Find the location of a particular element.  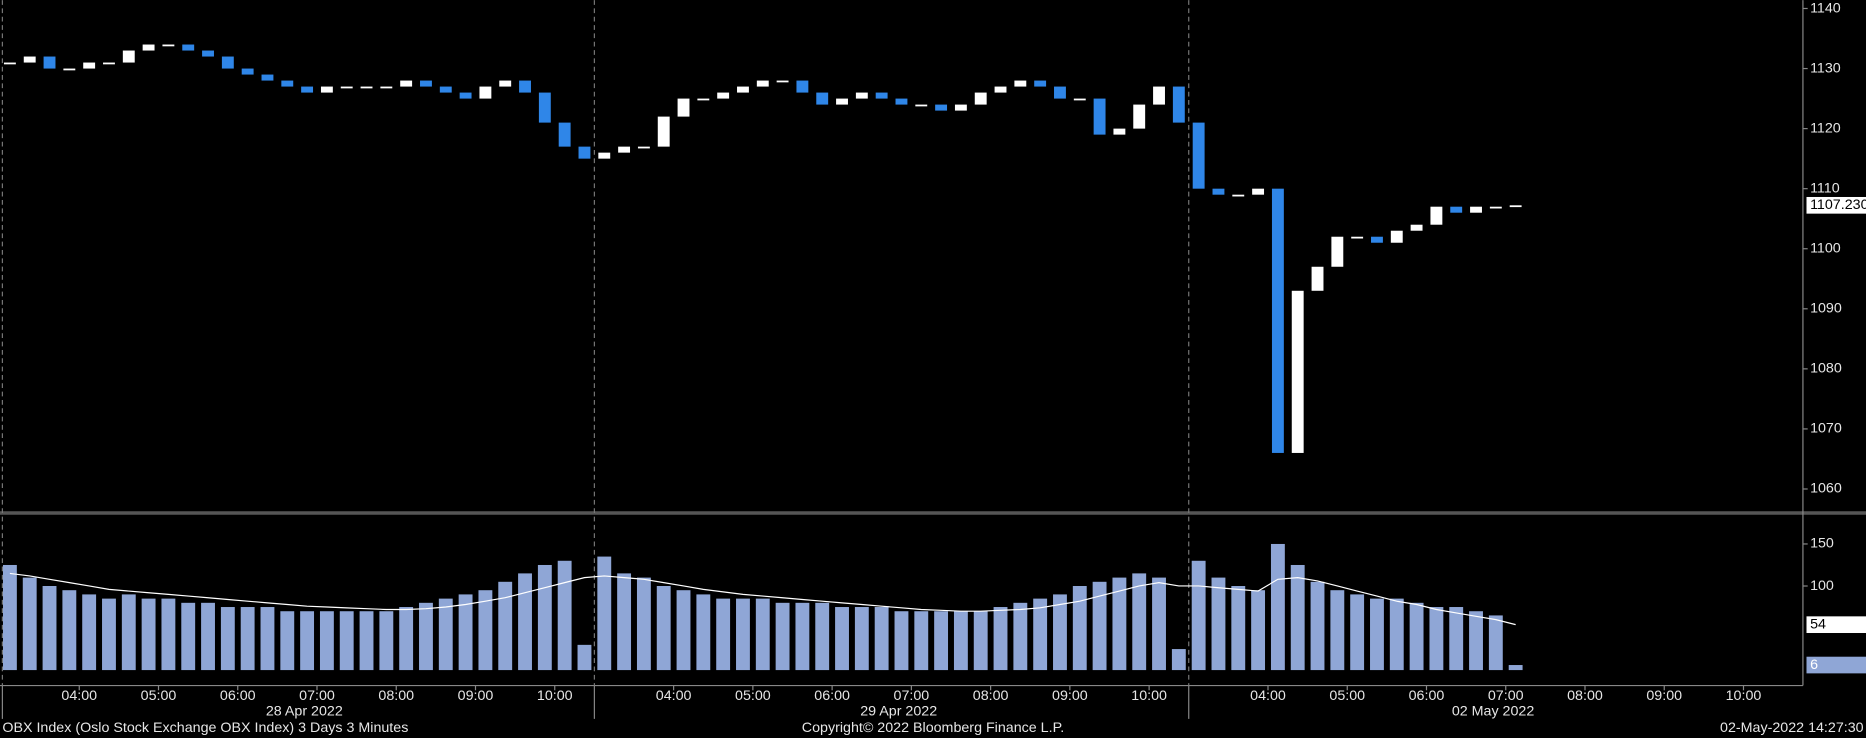

y-tick-label: 1060 is located at coordinates (1826, 489).